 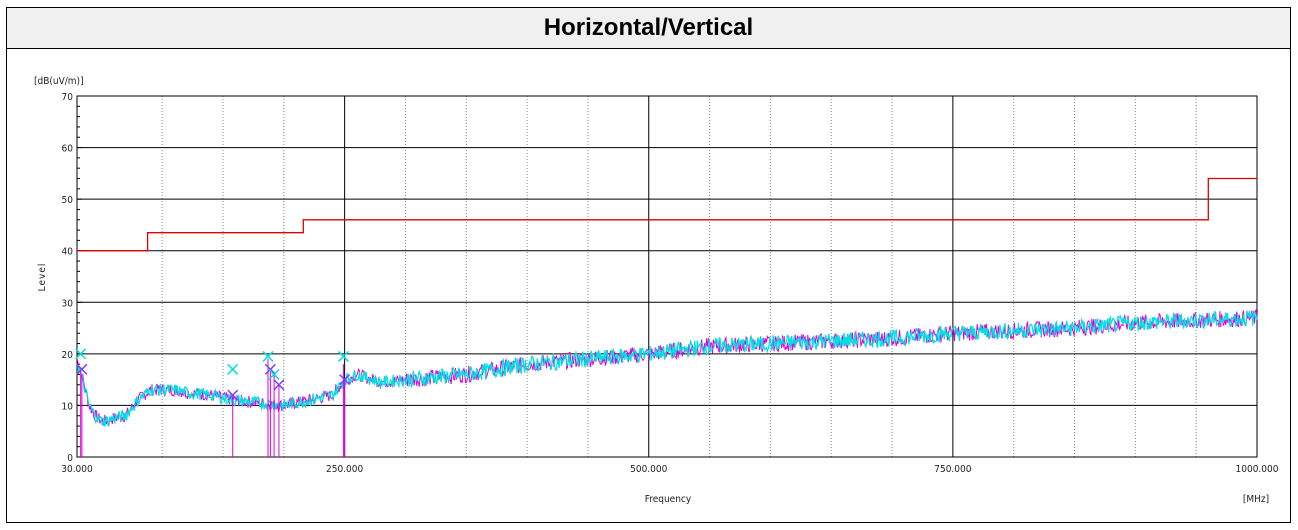 I want to click on y-tick-label: 30, so click(x=68, y=303).